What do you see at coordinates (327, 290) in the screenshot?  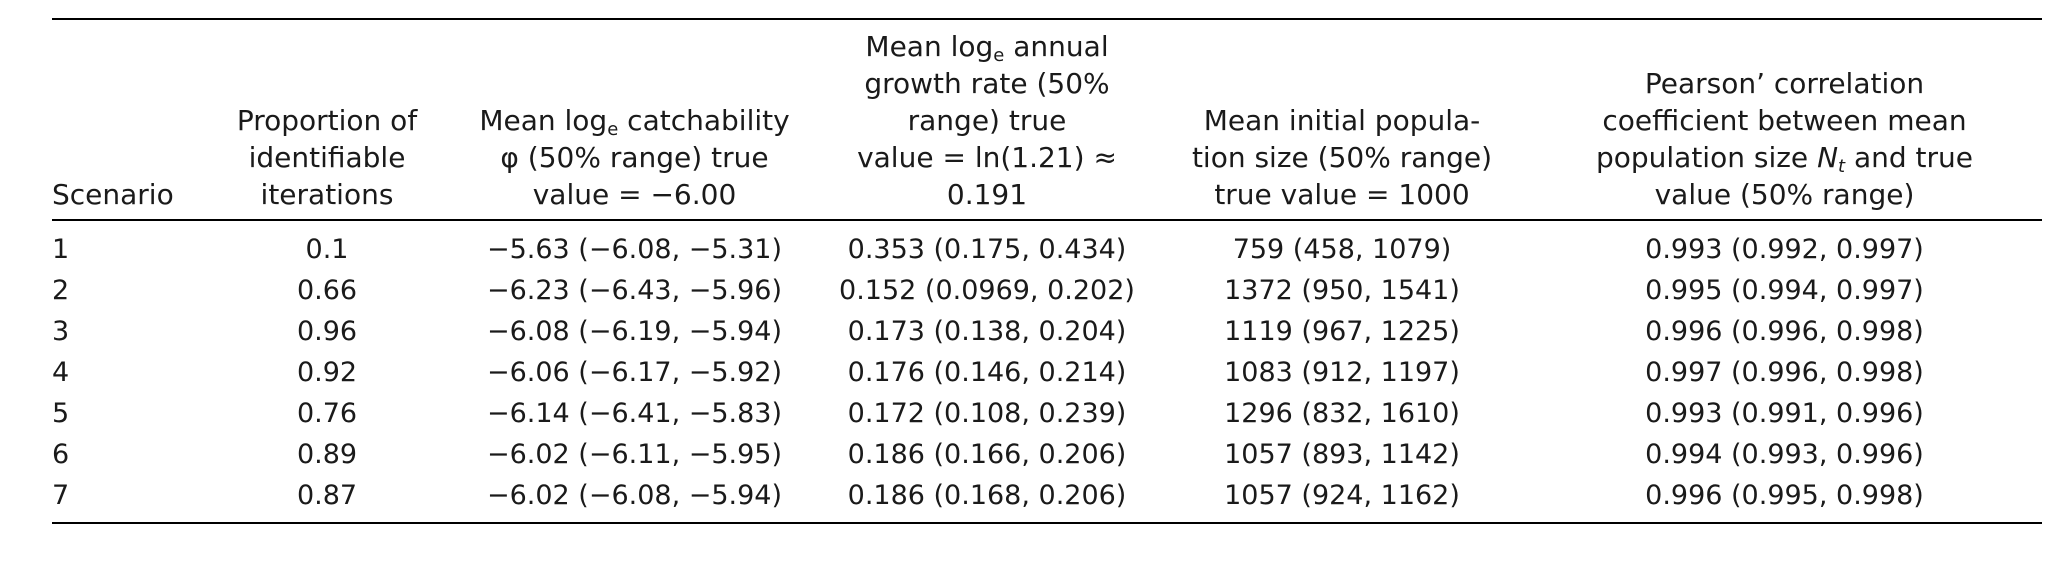 I see `table-cell: 0.66` at bounding box center [327, 290].